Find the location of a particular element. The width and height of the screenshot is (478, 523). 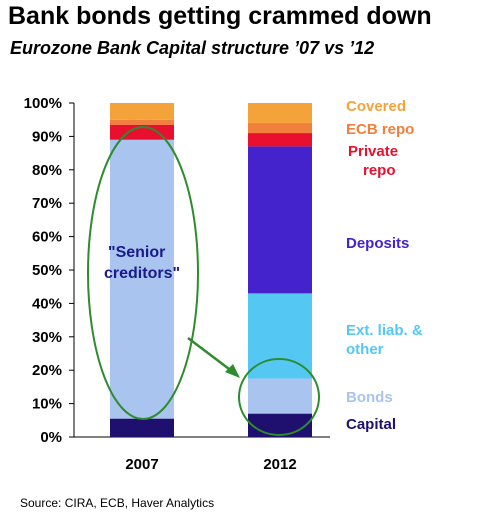

legend-label: Bonds is located at coordinates (369, 397).